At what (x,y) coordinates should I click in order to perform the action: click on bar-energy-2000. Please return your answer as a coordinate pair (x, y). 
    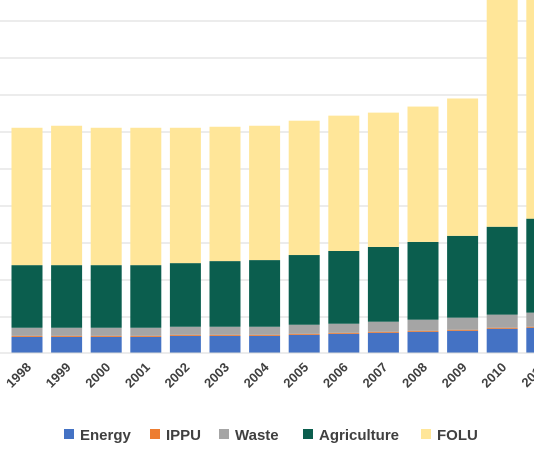
    Looking at the image, I should click on (106, 344).